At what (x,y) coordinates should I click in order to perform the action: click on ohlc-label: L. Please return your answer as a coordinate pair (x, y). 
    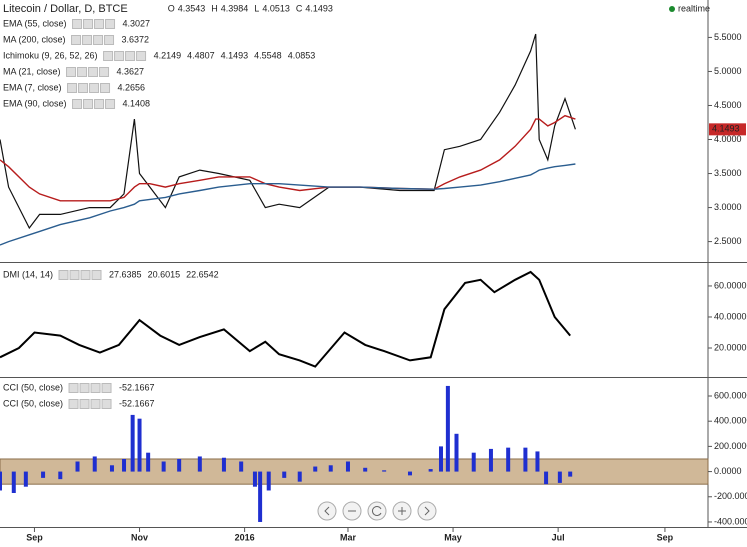
    Looking at the image, I should click on (256, 8).